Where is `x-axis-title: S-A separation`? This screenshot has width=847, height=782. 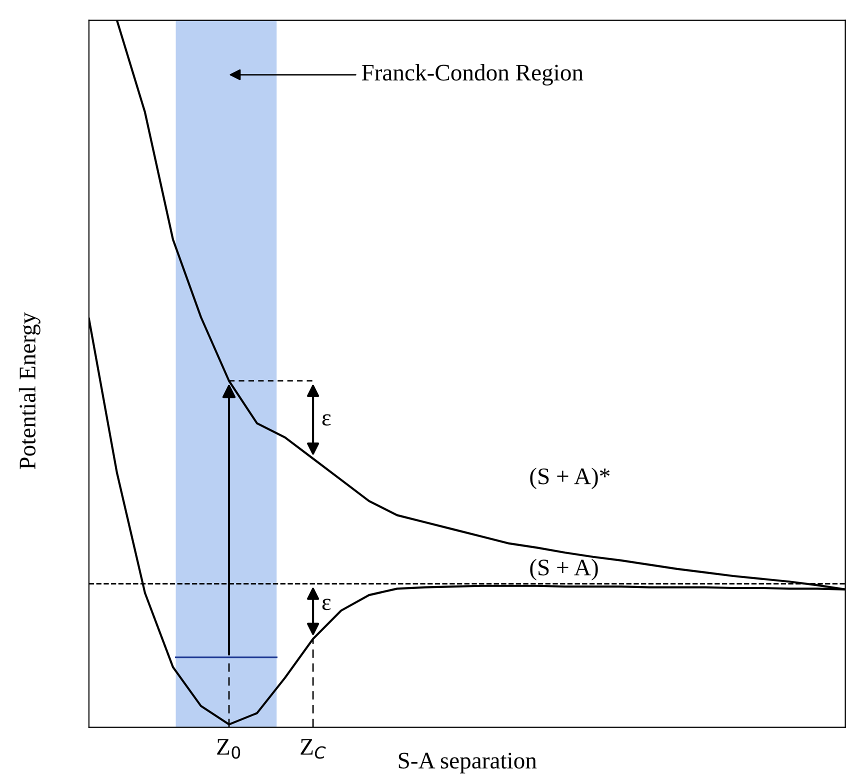 x-axis-title: S-A separation is located at coordinates (467, 763).